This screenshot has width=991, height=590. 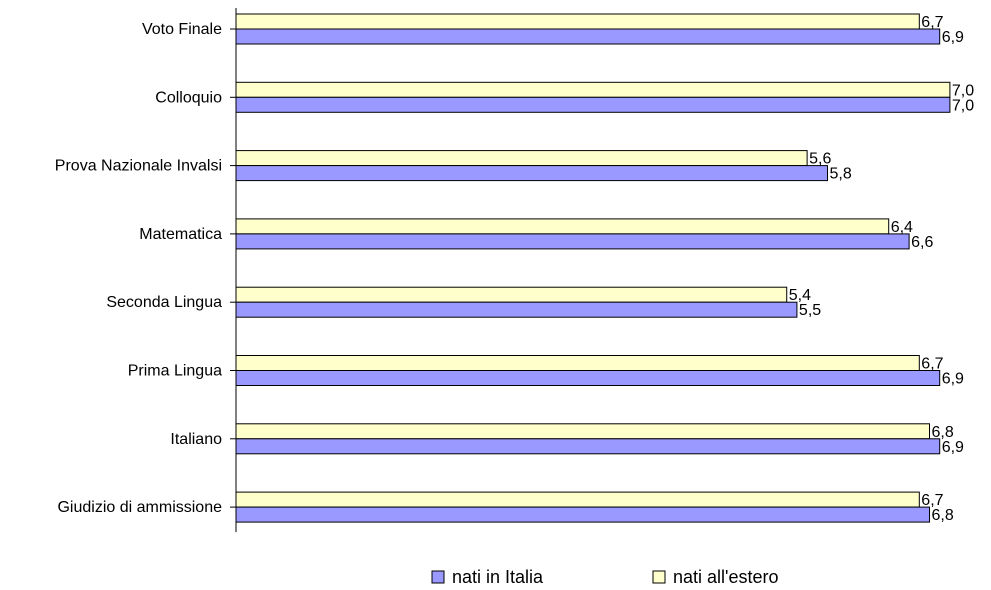 I want to click on legend-label: nati all'estero, so click(x=726, y=577).